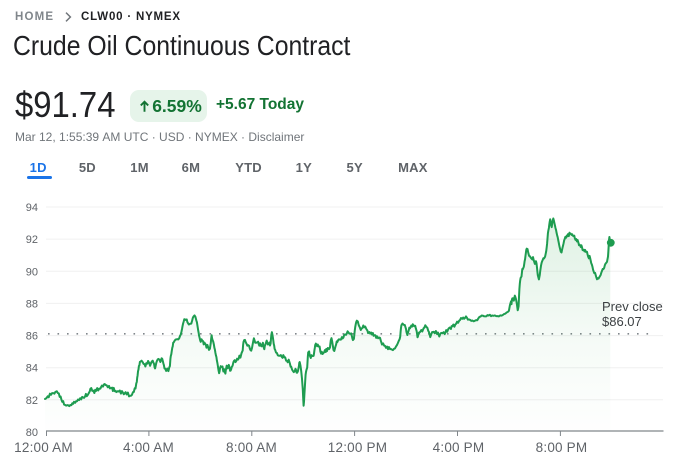  Describe the element at coordinates (32, 337) in the screenshot. I see `svg-text: 86` at that location.